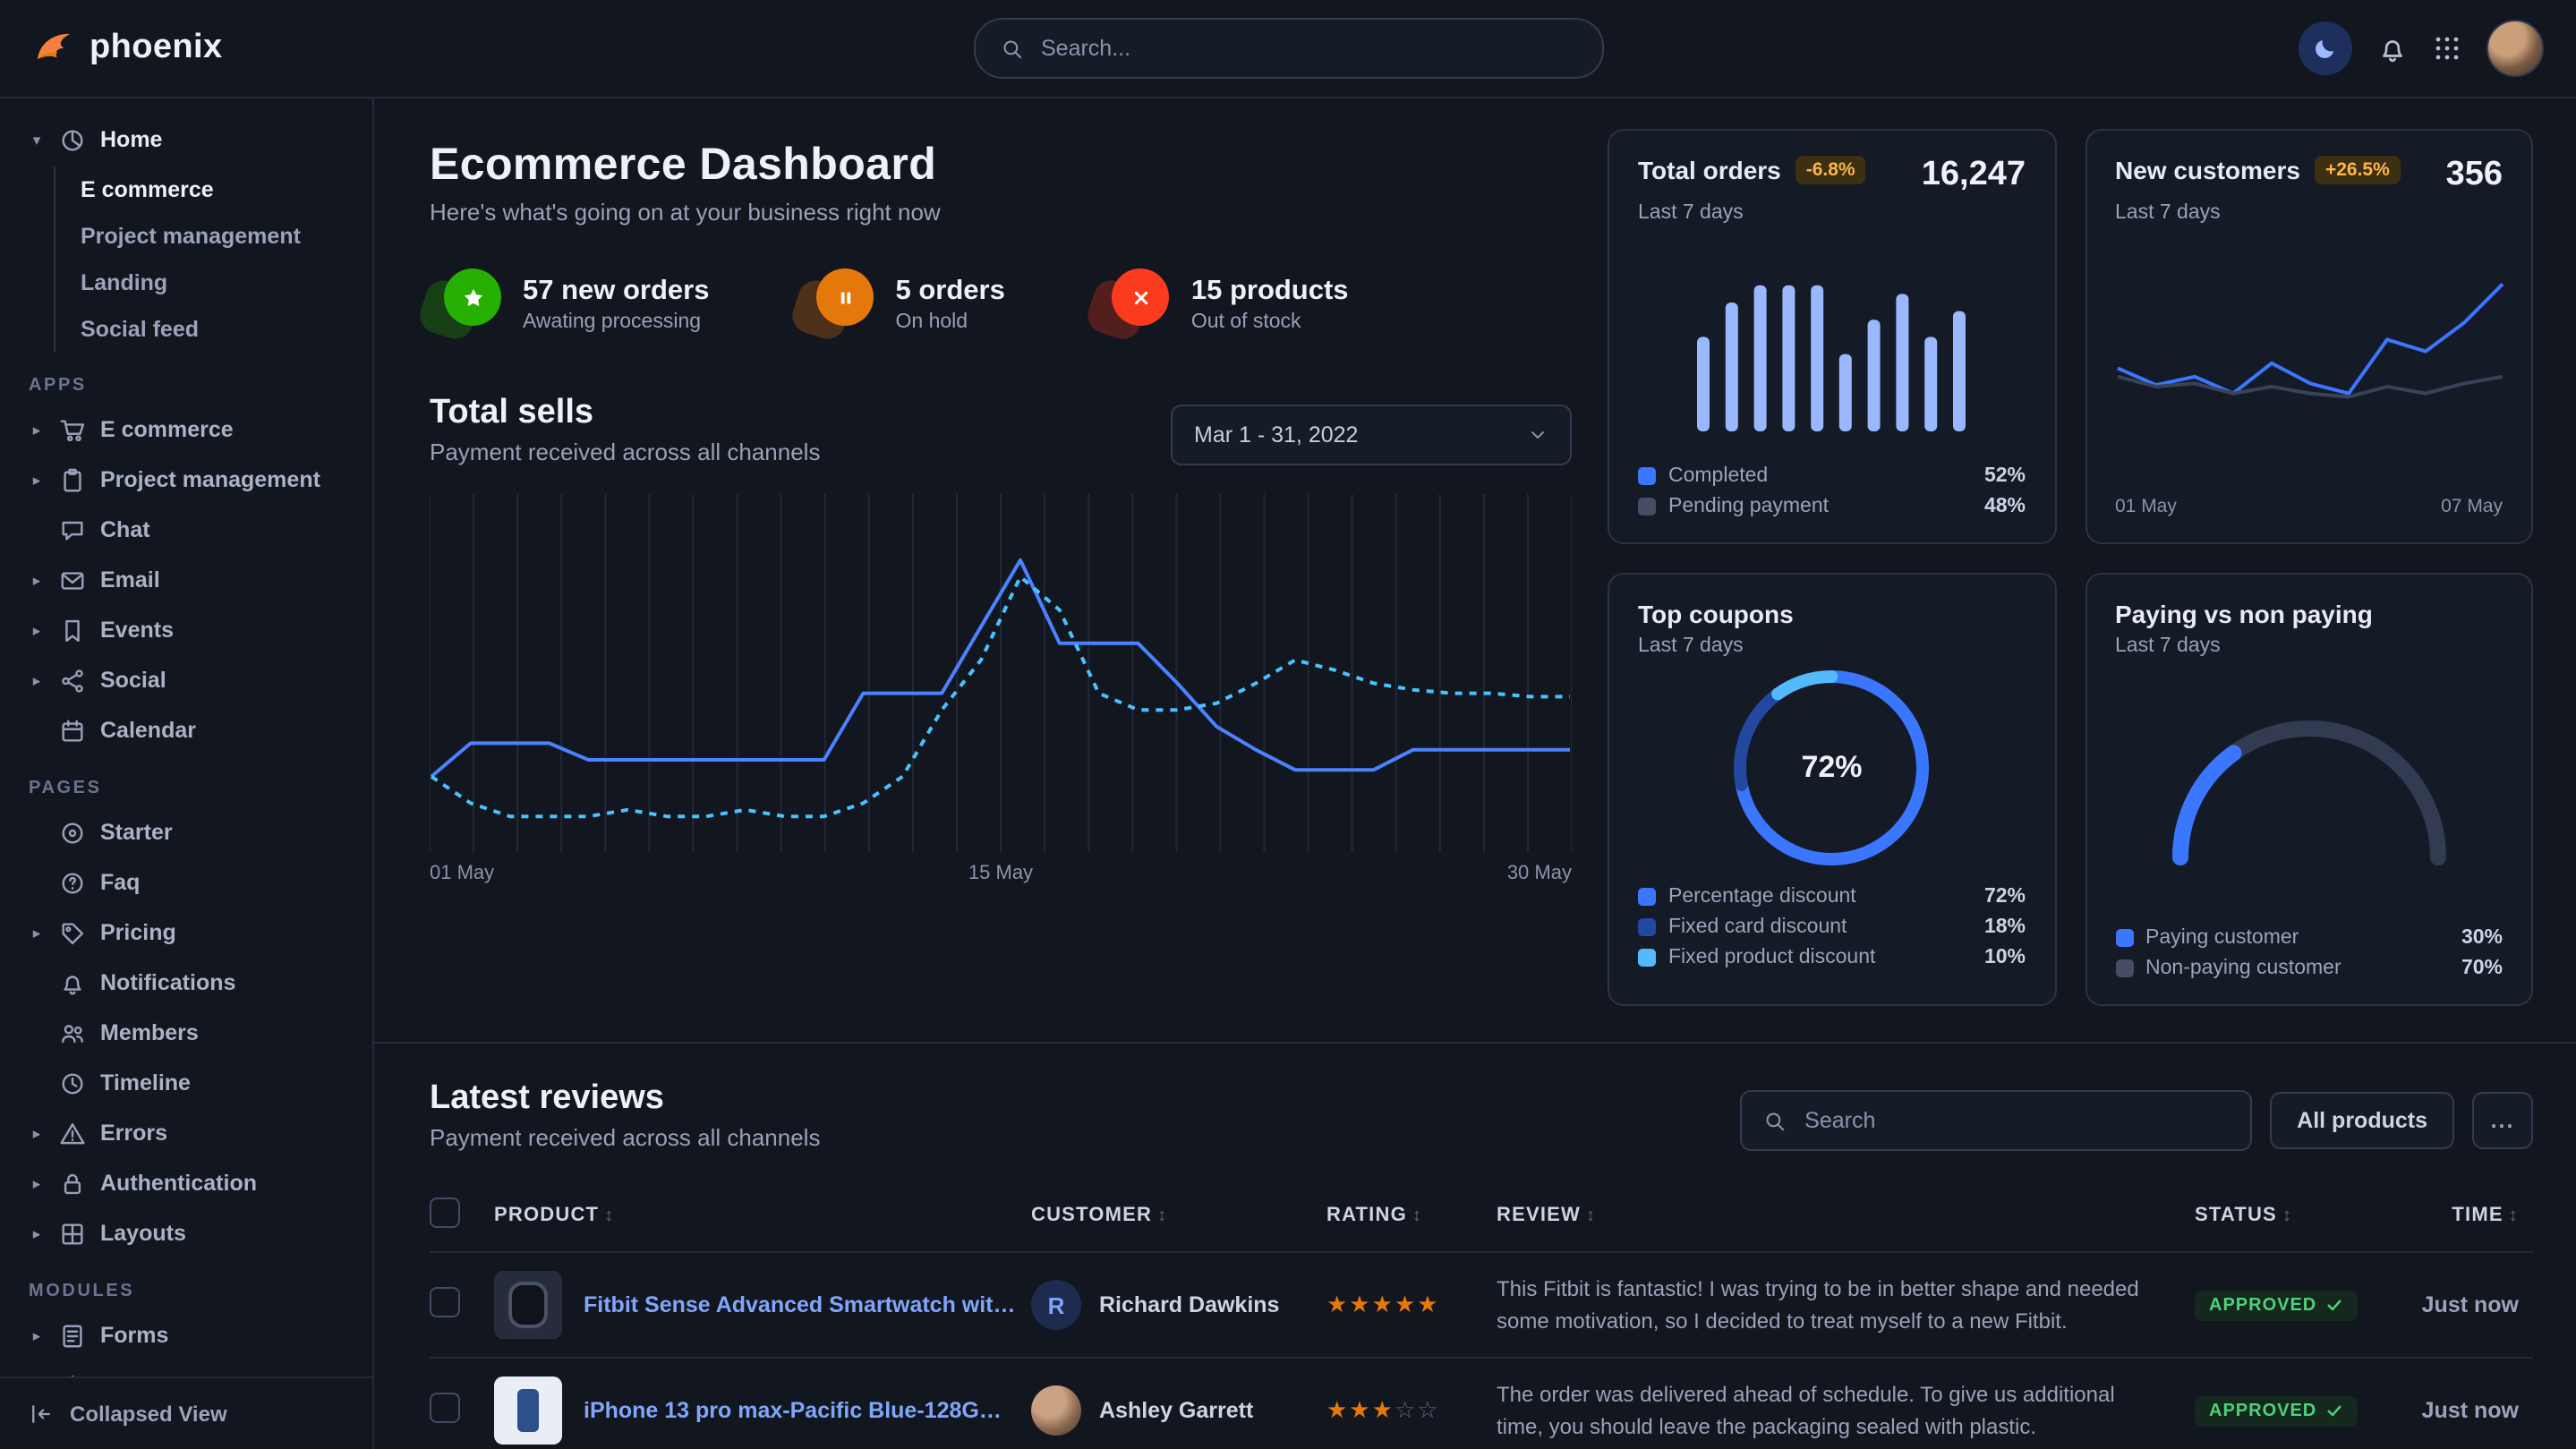  What do you see at coordinates (140, 329) in the screenshot?
I see `sidebar-subitem-social-feed: Social feed` at bounding box center [140, 329].